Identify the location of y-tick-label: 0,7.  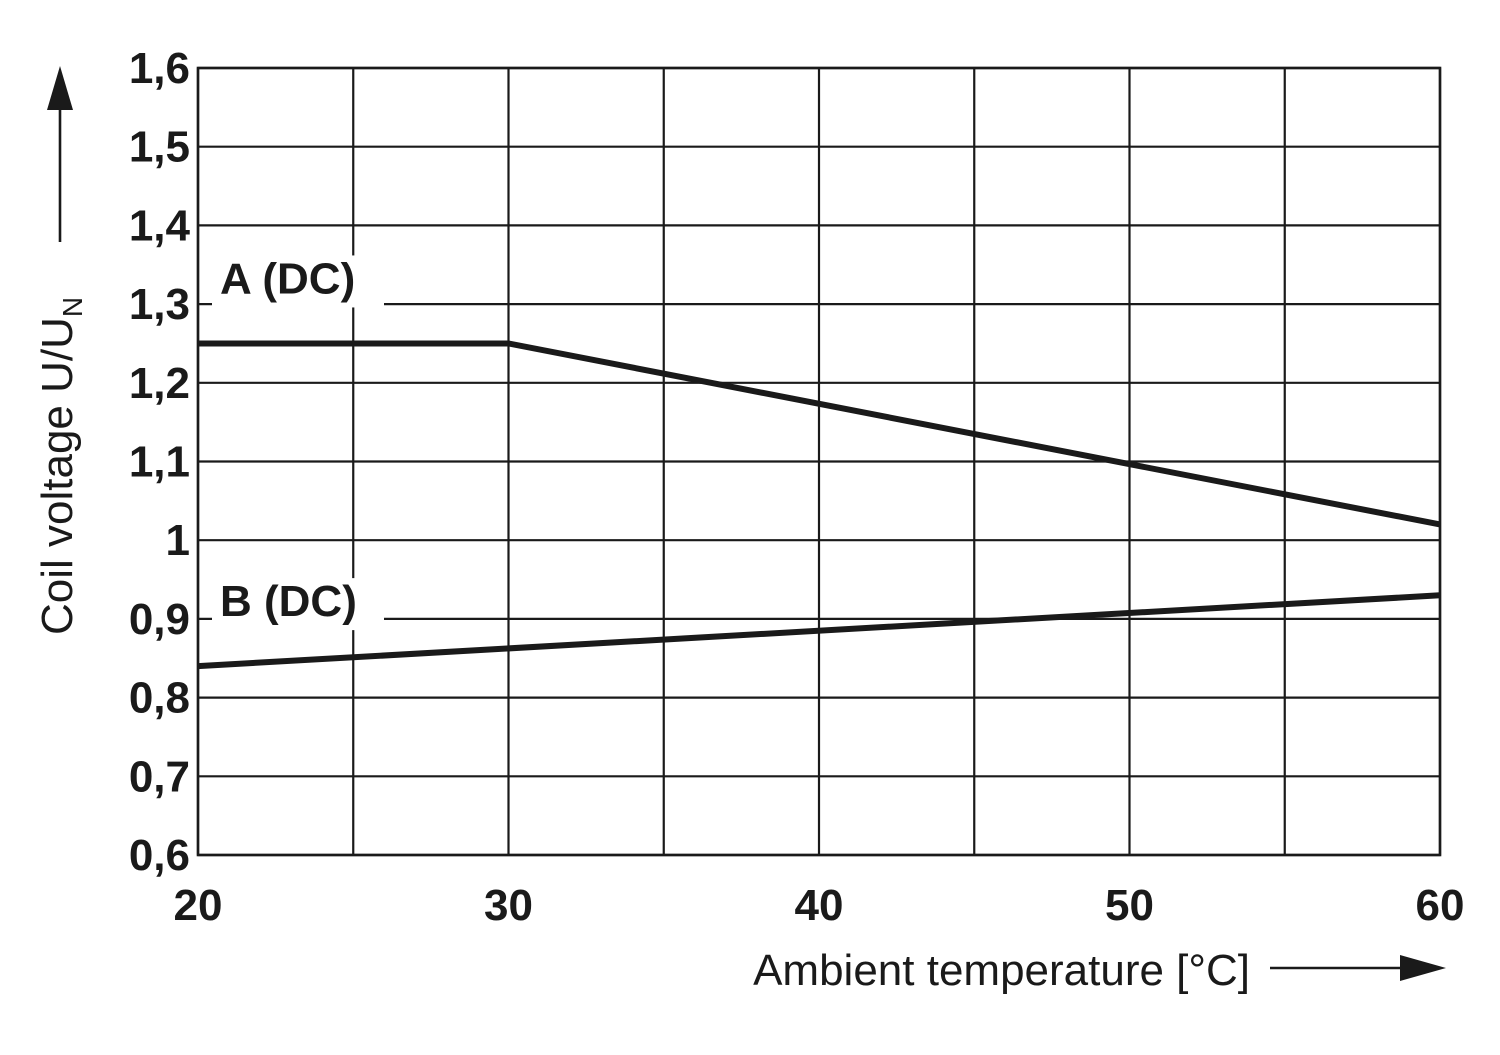
(159, 776).